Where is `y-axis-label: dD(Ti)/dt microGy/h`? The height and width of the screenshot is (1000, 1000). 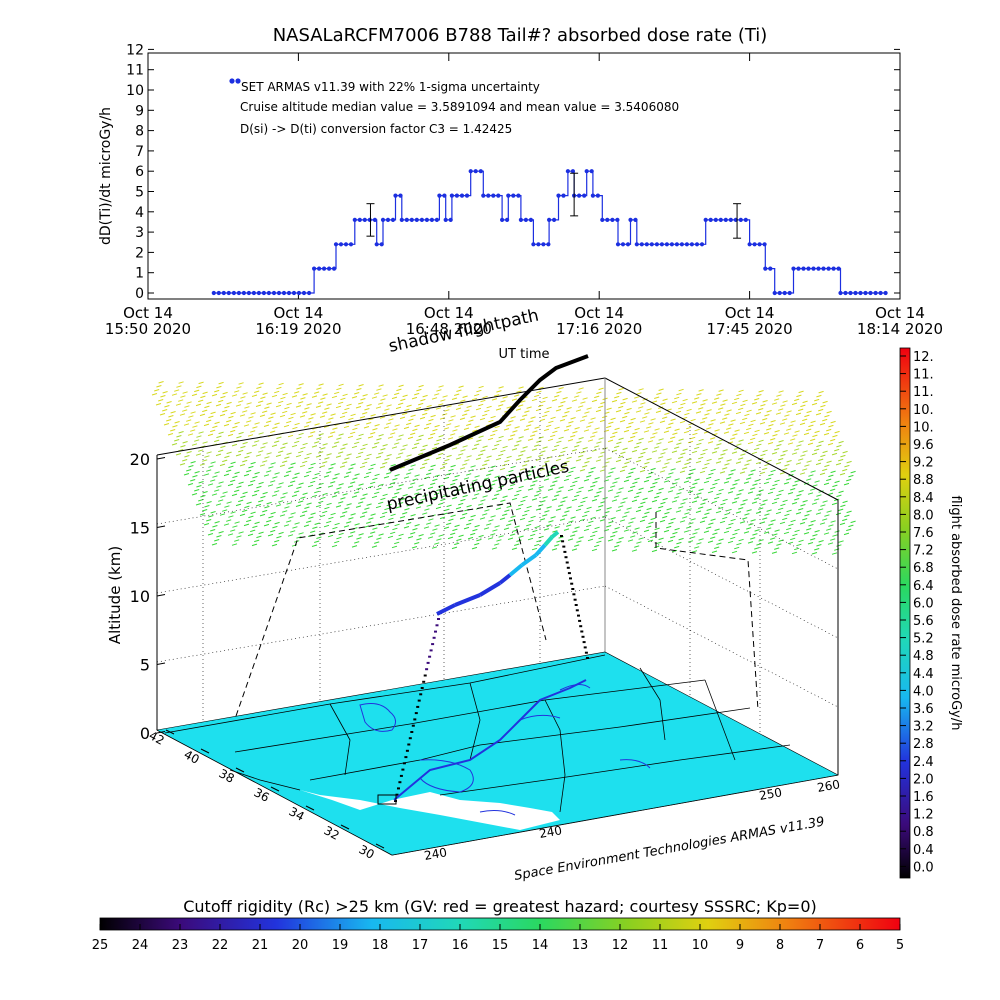 y-axis-label: dD(Ti)/dt microGy/h is located at coordinates (106, 176).